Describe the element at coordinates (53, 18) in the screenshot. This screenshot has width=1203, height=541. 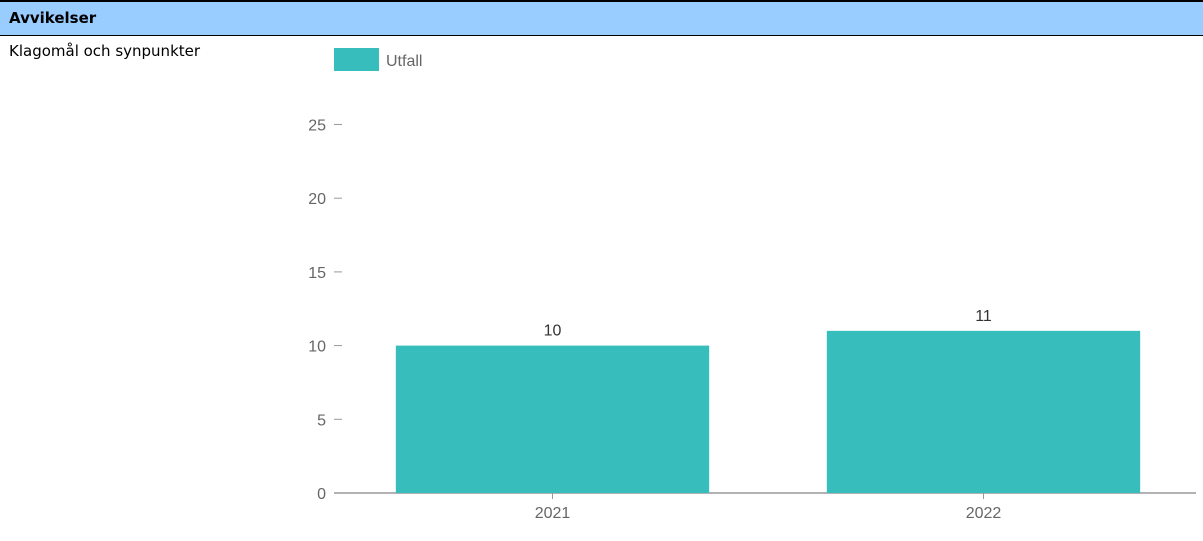
I see `section-title: Avvikelser` at that location.